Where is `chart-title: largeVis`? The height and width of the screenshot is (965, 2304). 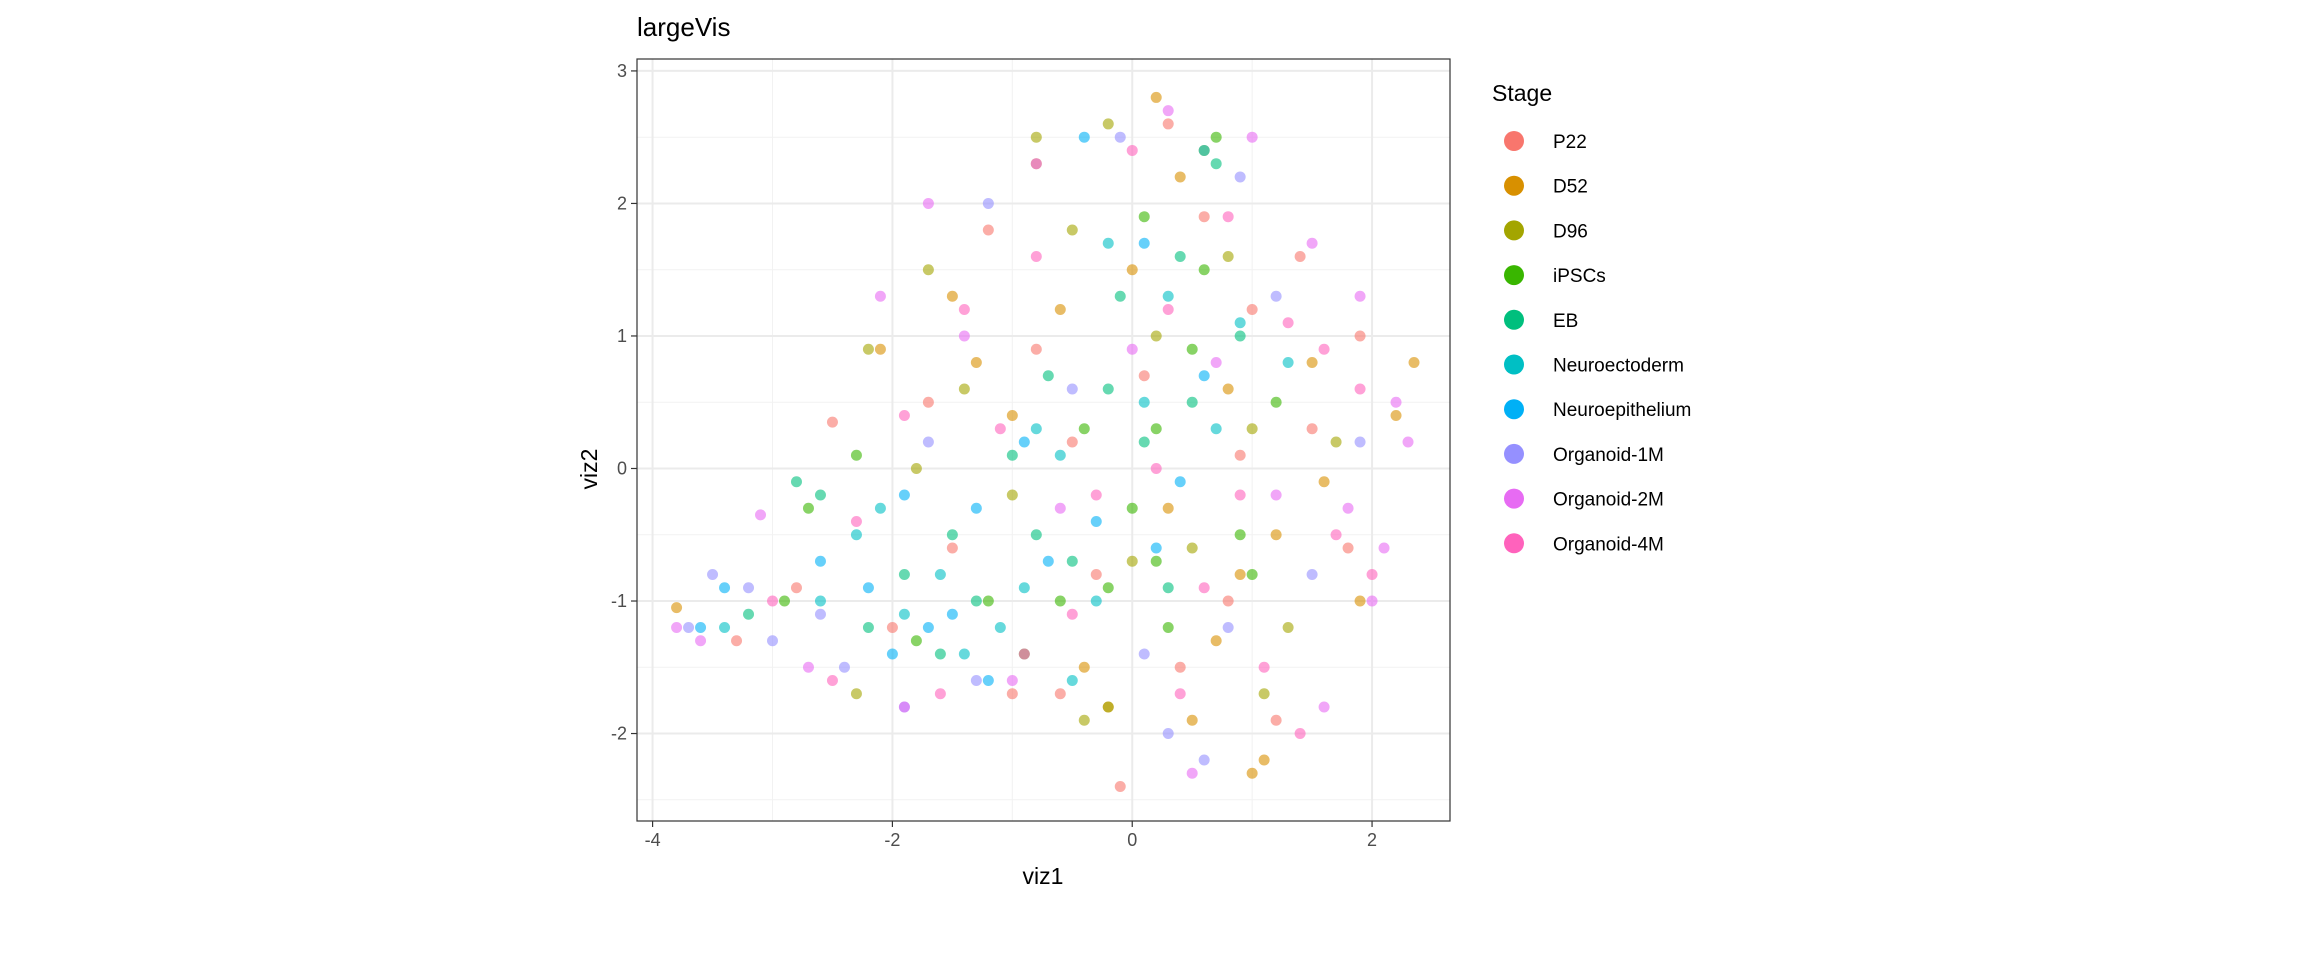
chart-title: largeVis is located at coordinates (683, 27).